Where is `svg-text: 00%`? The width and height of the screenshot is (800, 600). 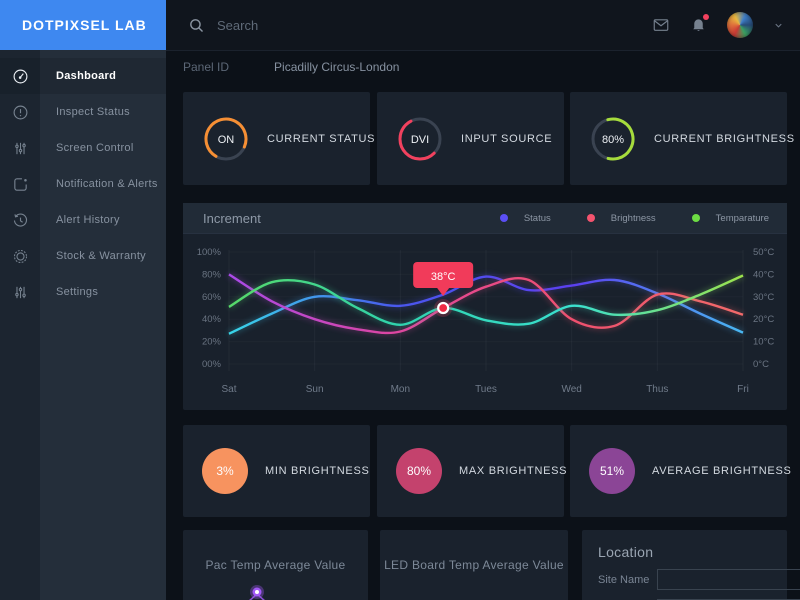 svg-text: 00% is located at coordinates (212, 364).